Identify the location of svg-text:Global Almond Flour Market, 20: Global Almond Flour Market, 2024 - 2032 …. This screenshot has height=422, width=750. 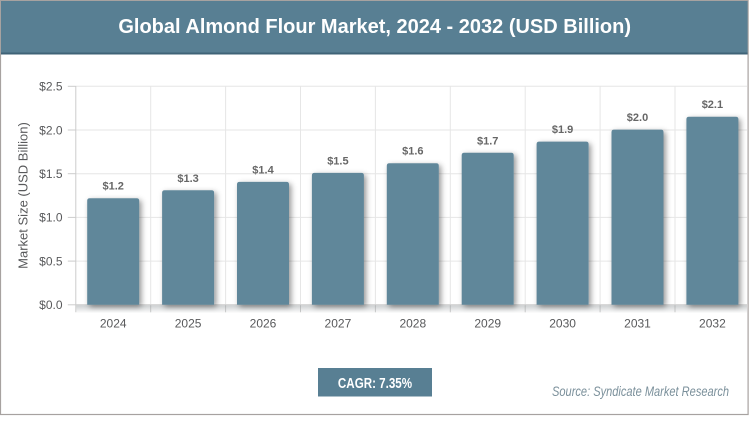
(374, 27).